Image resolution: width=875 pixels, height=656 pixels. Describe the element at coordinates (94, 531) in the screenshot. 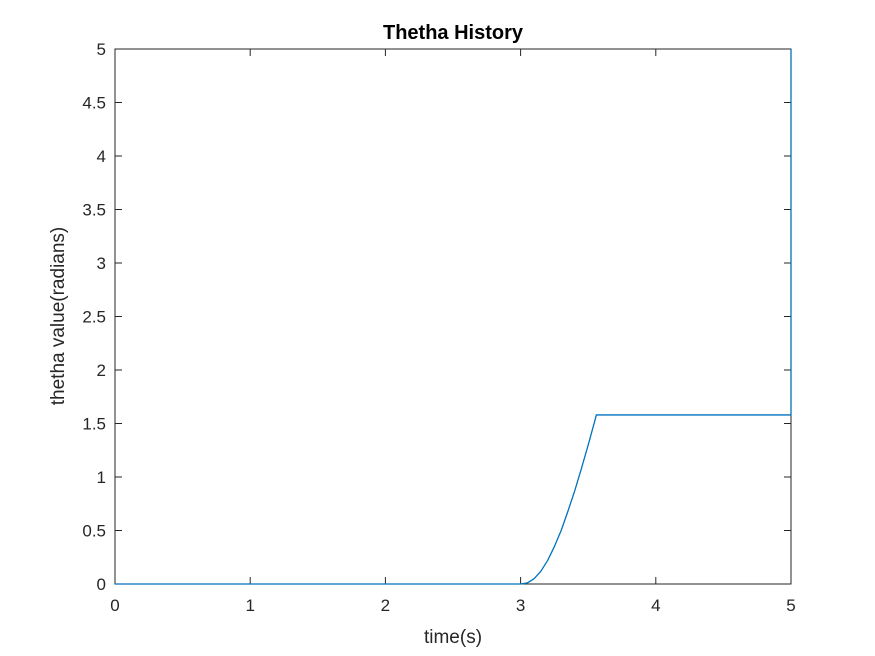

I see `y-tick-label: 0.5` at that location.